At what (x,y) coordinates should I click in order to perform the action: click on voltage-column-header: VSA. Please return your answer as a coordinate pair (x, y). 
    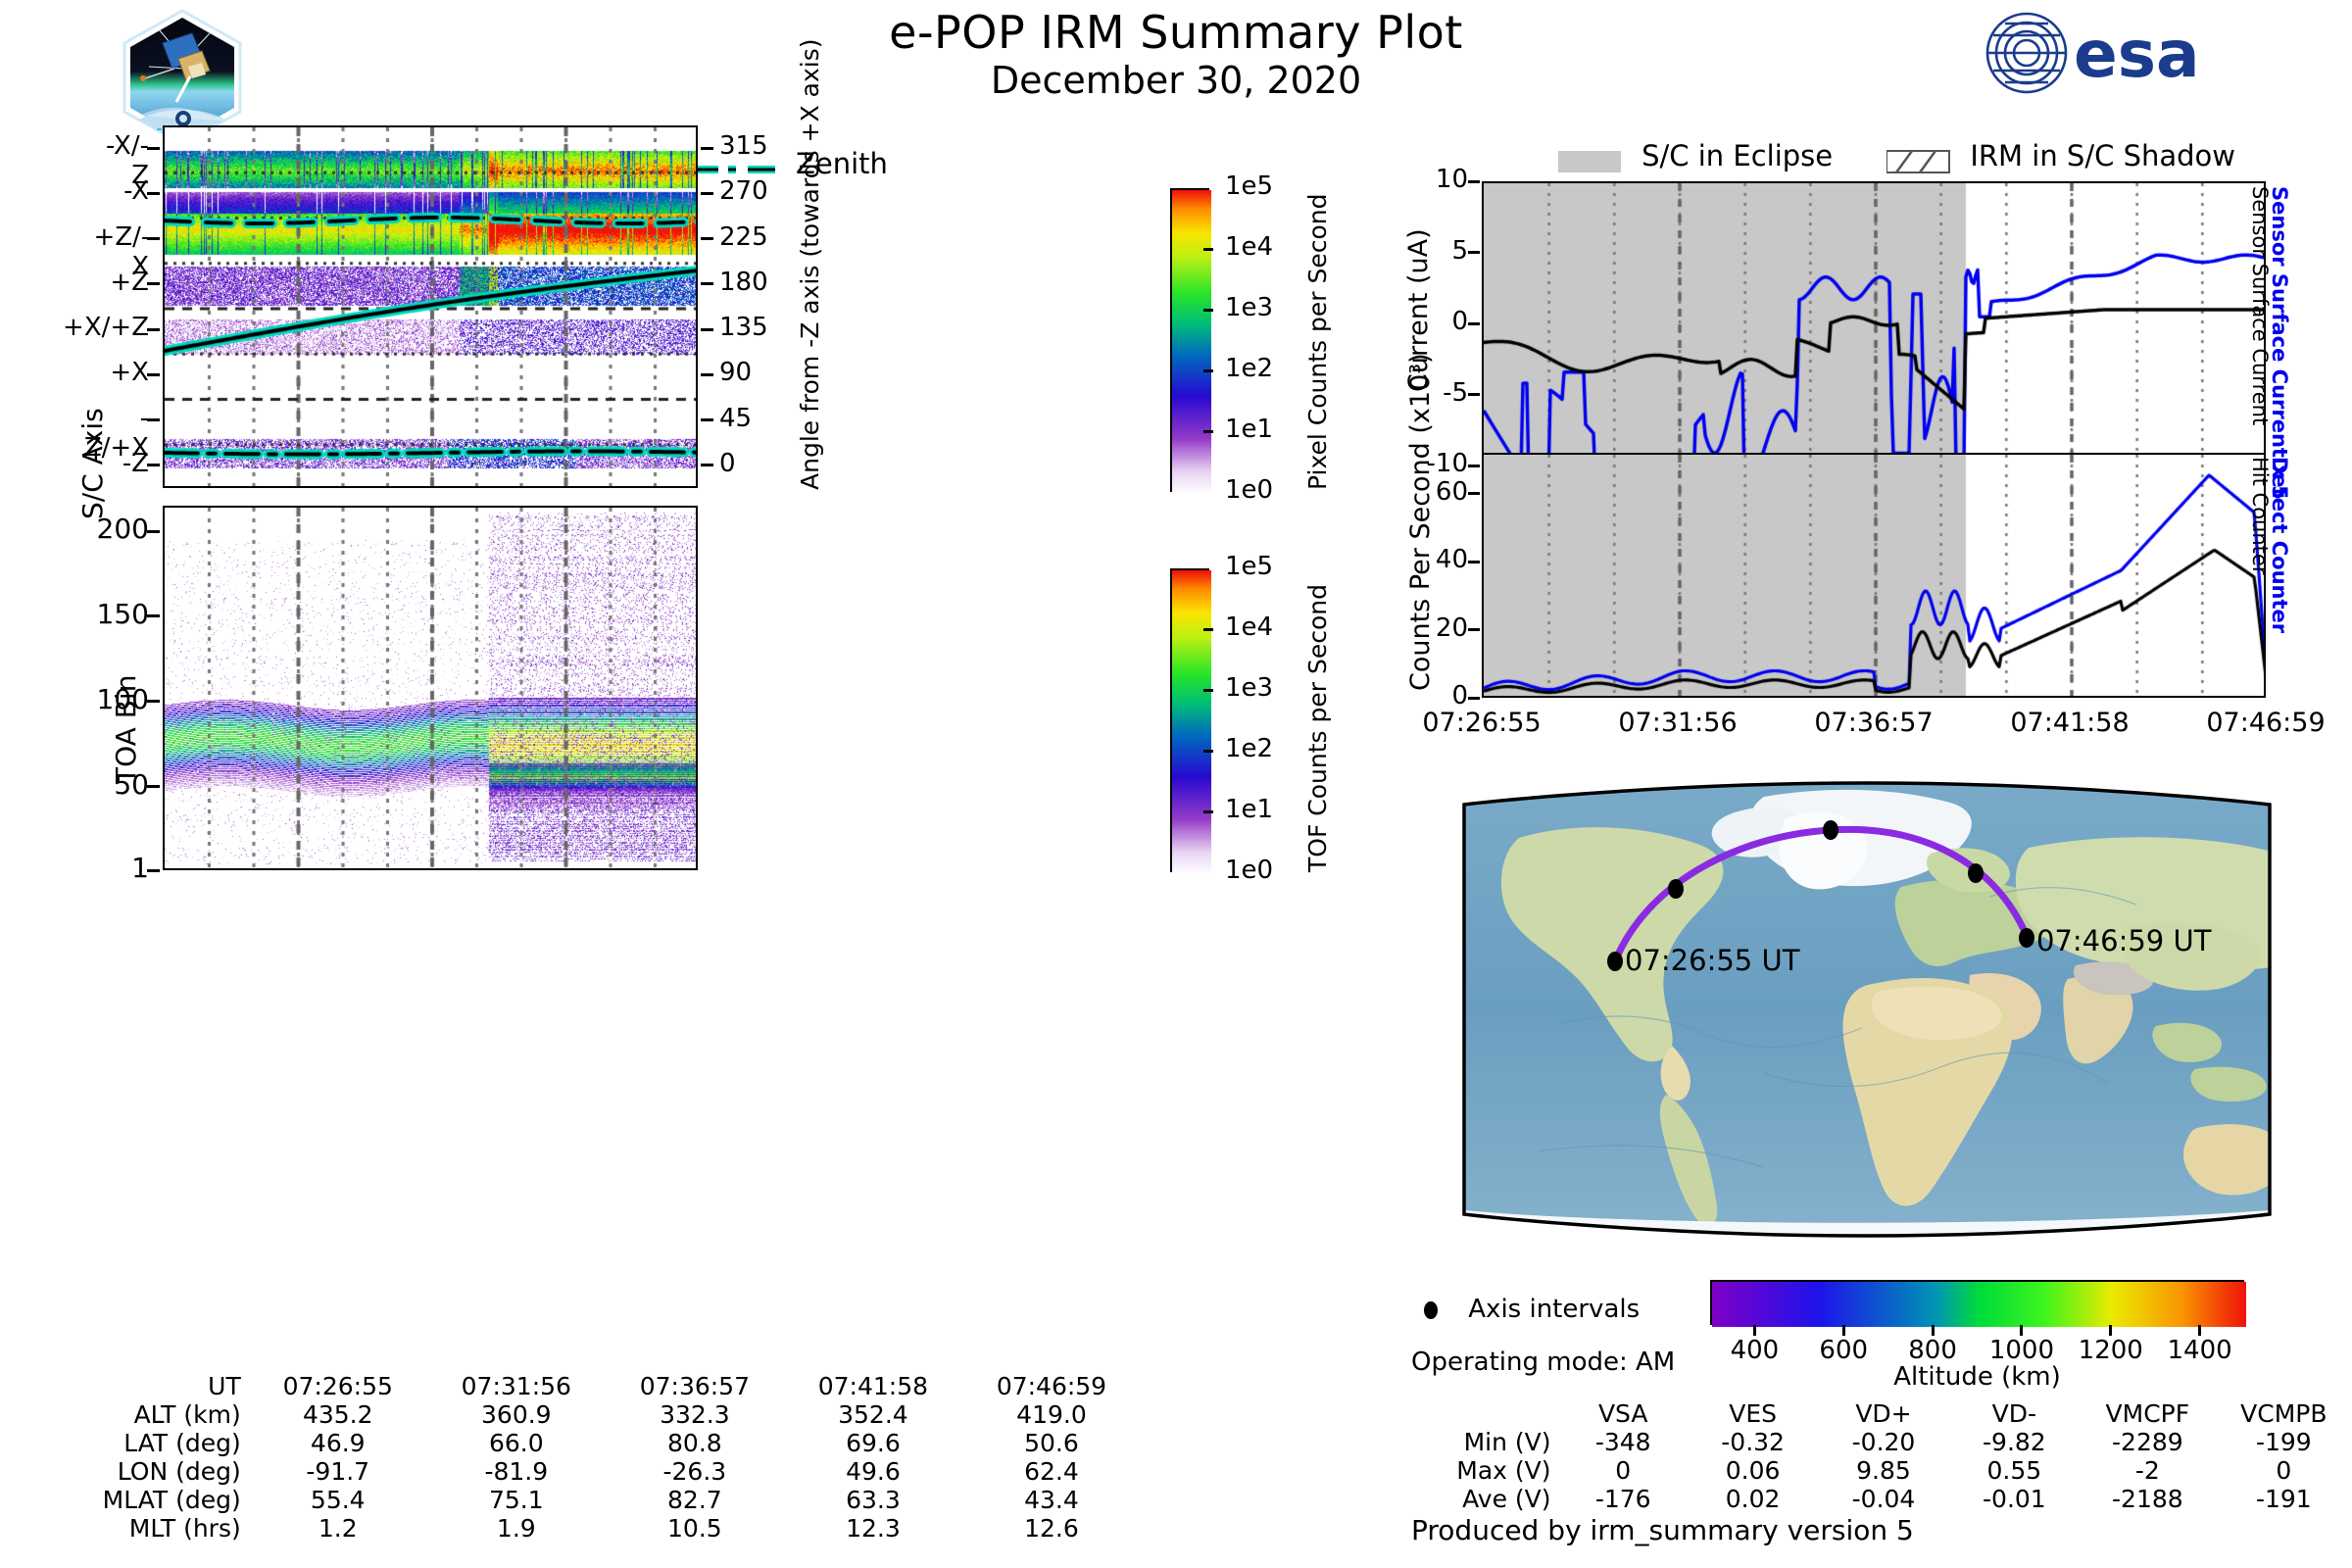
    Looking at the image, I should click on (1622, 1413).